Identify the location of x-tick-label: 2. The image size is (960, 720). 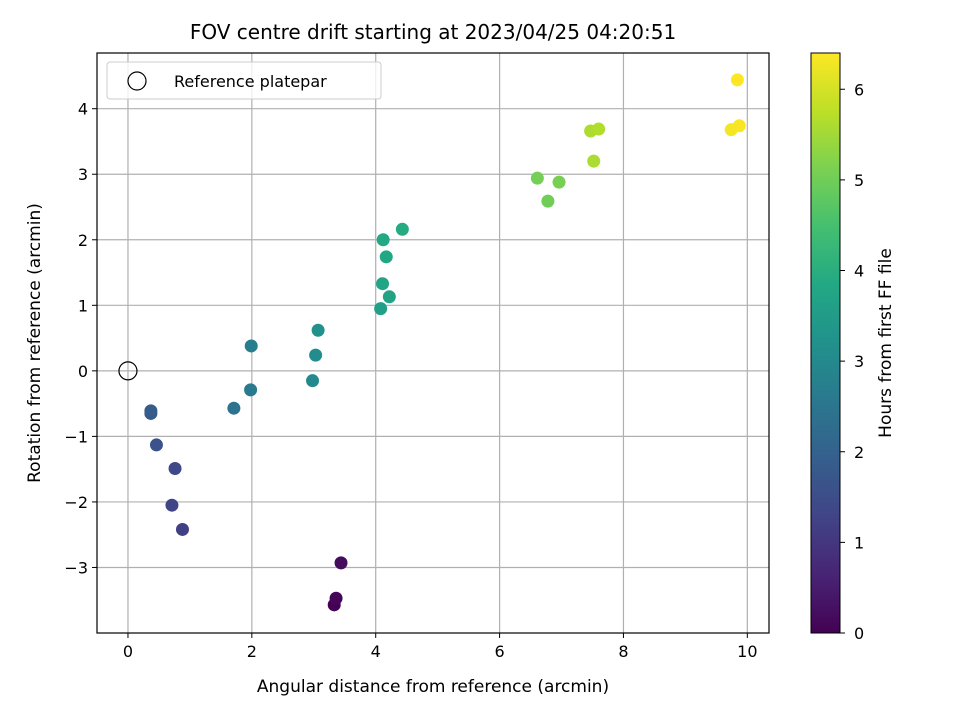
(252, 651).